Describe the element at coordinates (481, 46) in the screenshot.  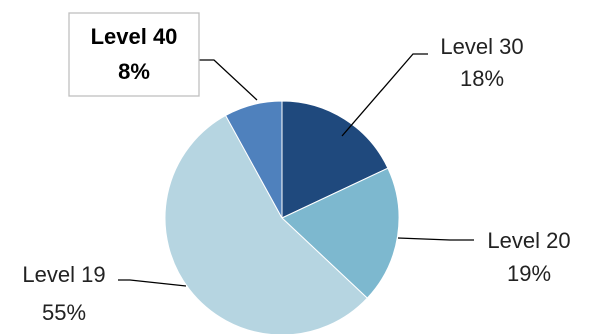
I see `slice-label-level-30: Level 30` at that location.